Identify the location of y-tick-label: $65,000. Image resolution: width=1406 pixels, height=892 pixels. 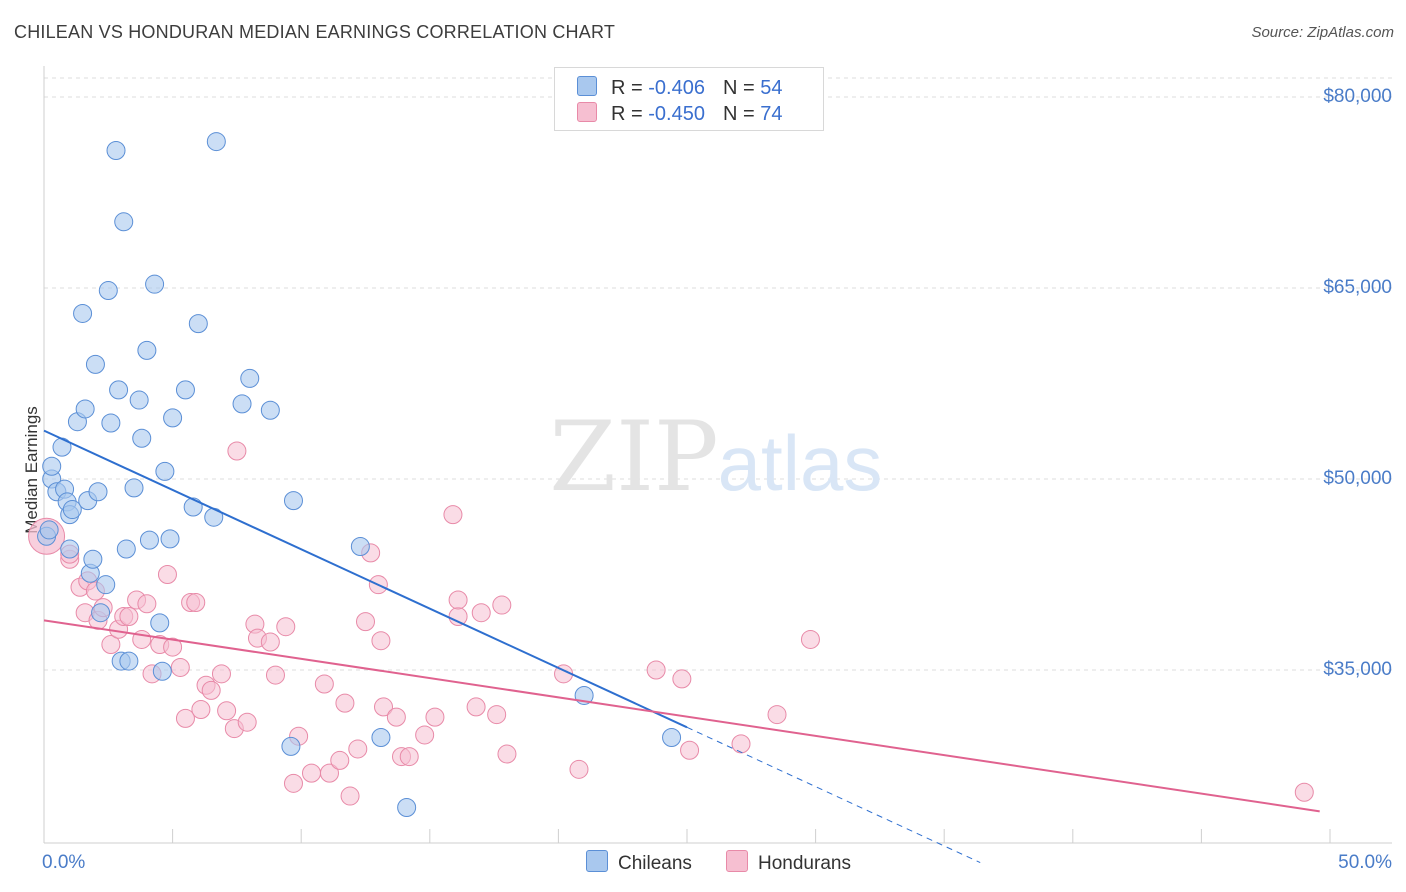
(1357, 287).